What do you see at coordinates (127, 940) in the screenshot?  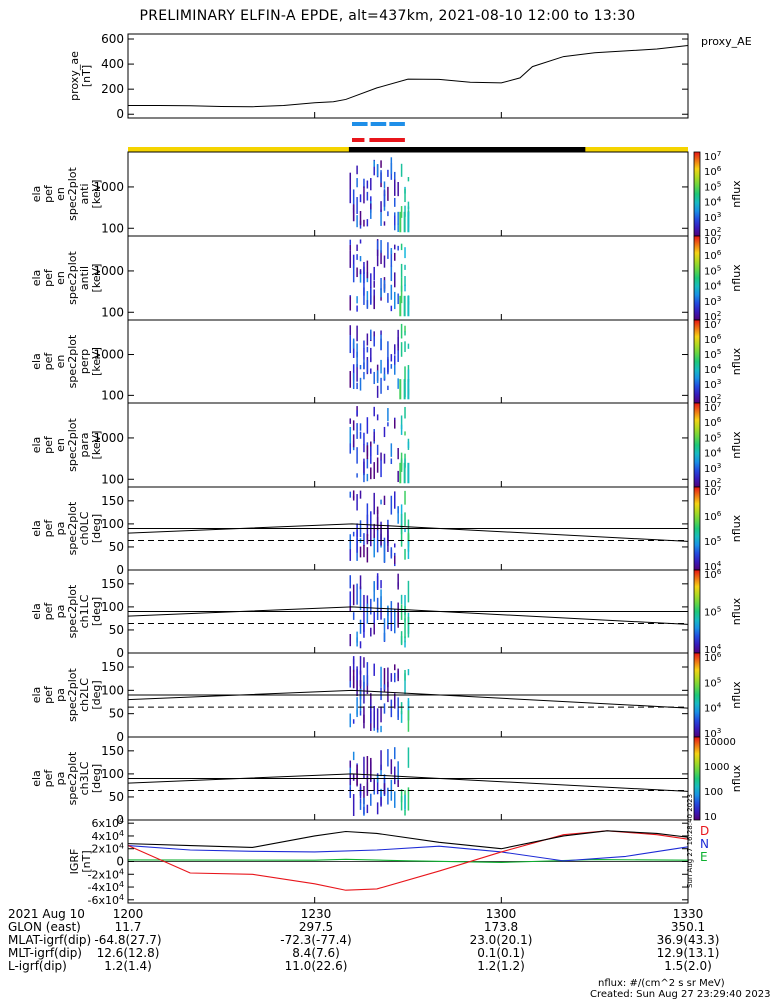 I see `ephemeris-value: -64.8(27.7)` at bounding box center [127, 940].